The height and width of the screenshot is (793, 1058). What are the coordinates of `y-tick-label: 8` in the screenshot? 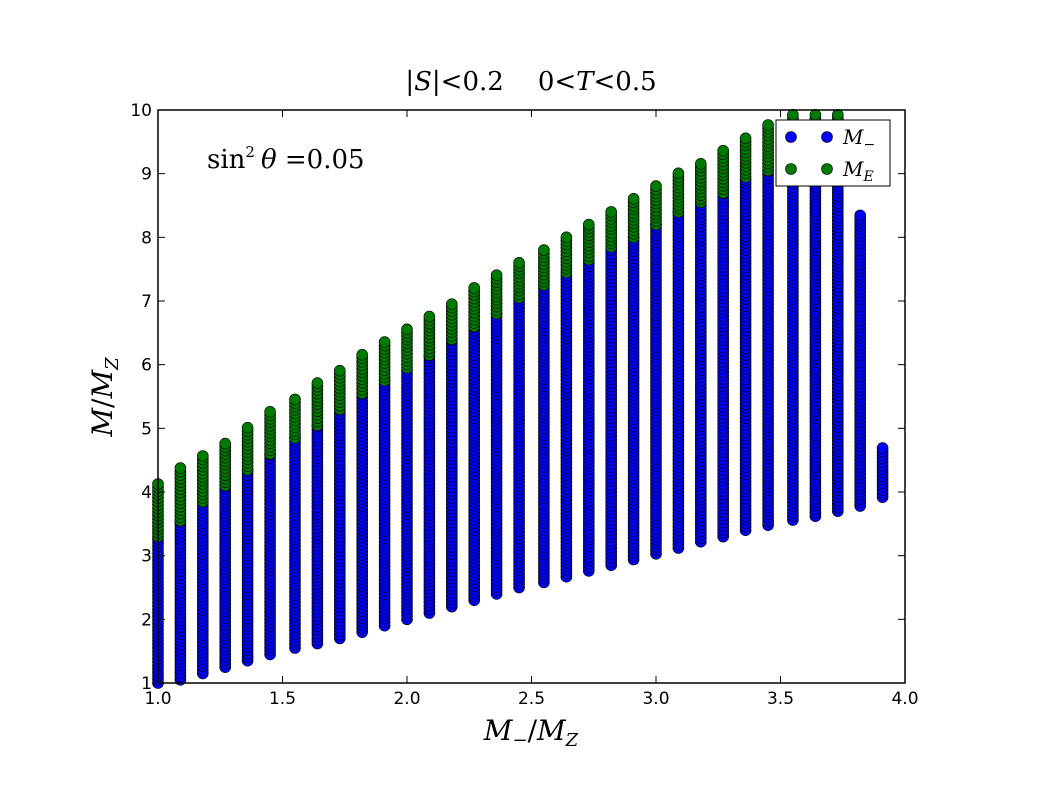 It's located at (146, 238).